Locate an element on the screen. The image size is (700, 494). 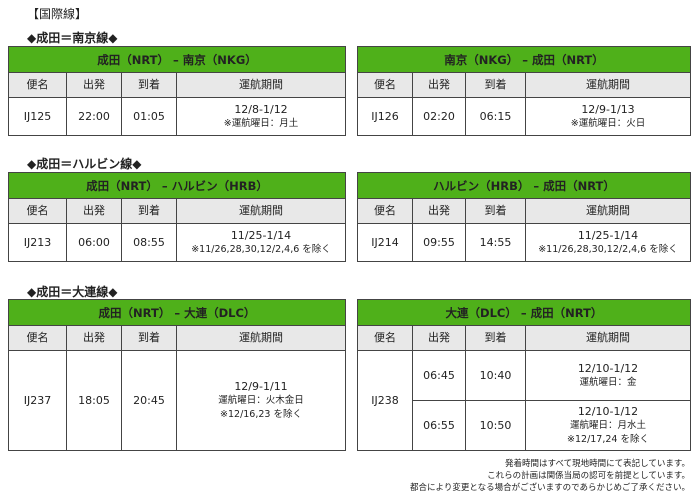
arrival-time: 20:45 is located at coordinates (149, 400).